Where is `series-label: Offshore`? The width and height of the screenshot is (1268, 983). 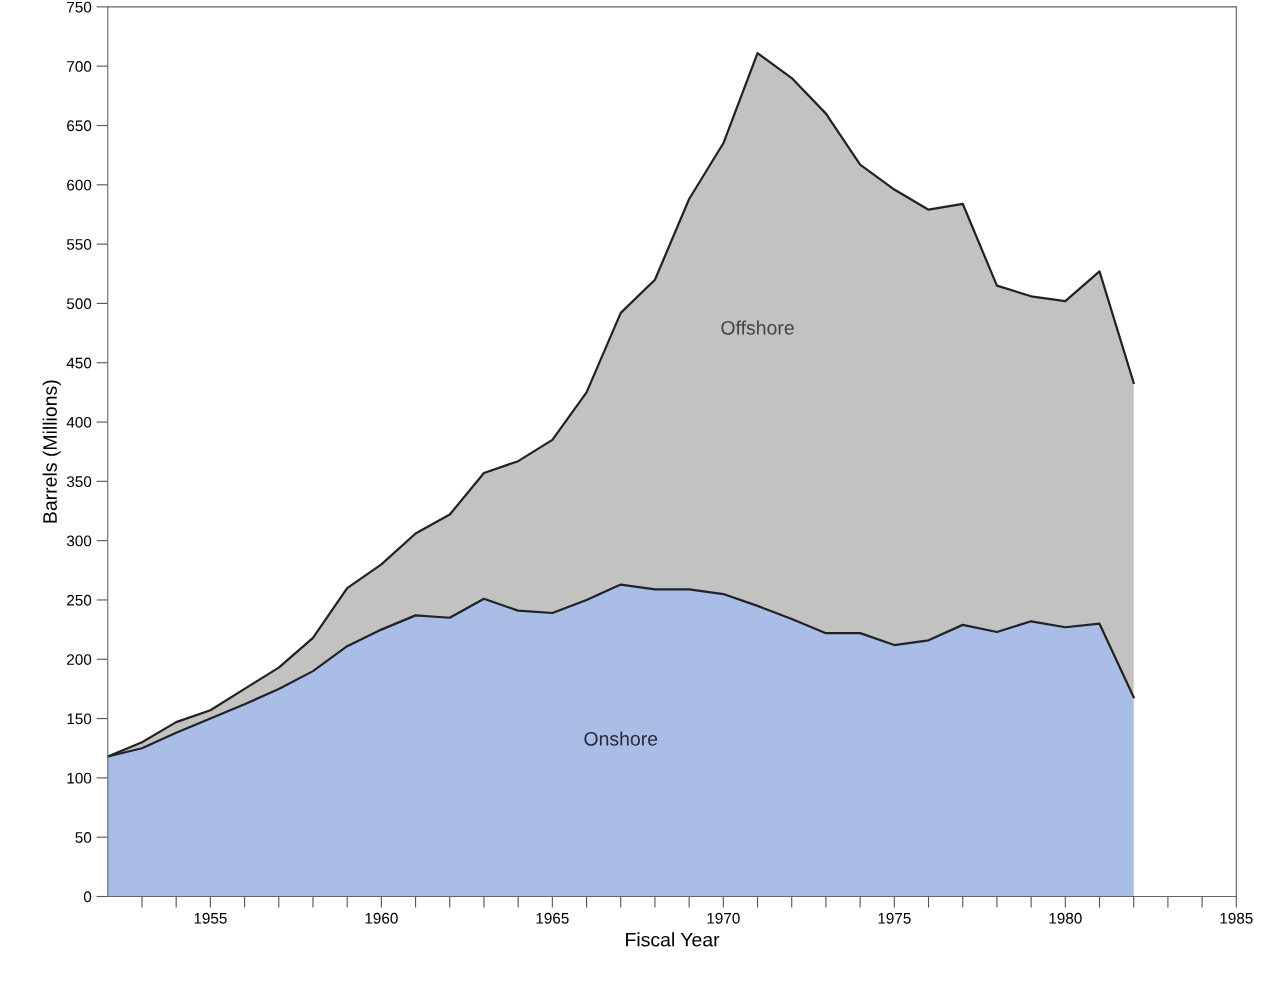
series-label: Offshore is located at coordinates (757, 327).